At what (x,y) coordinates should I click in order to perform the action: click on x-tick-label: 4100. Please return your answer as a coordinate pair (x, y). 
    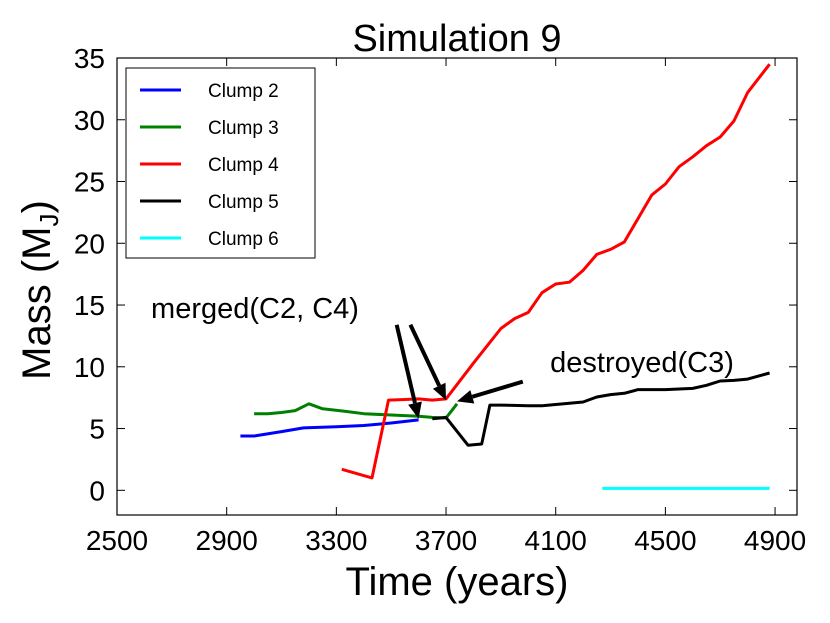
    Looking at the image, I should click on (556, 540).